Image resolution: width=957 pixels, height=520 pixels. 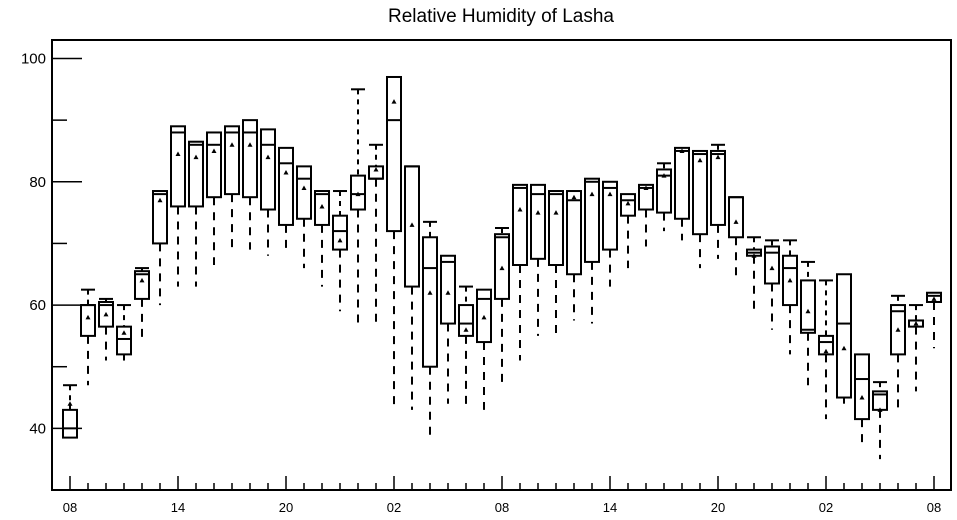 What do you see at coordinates (826, 507) in the screenshot?
I see `x-tick-label: 02` at bounding box center [826, 507].